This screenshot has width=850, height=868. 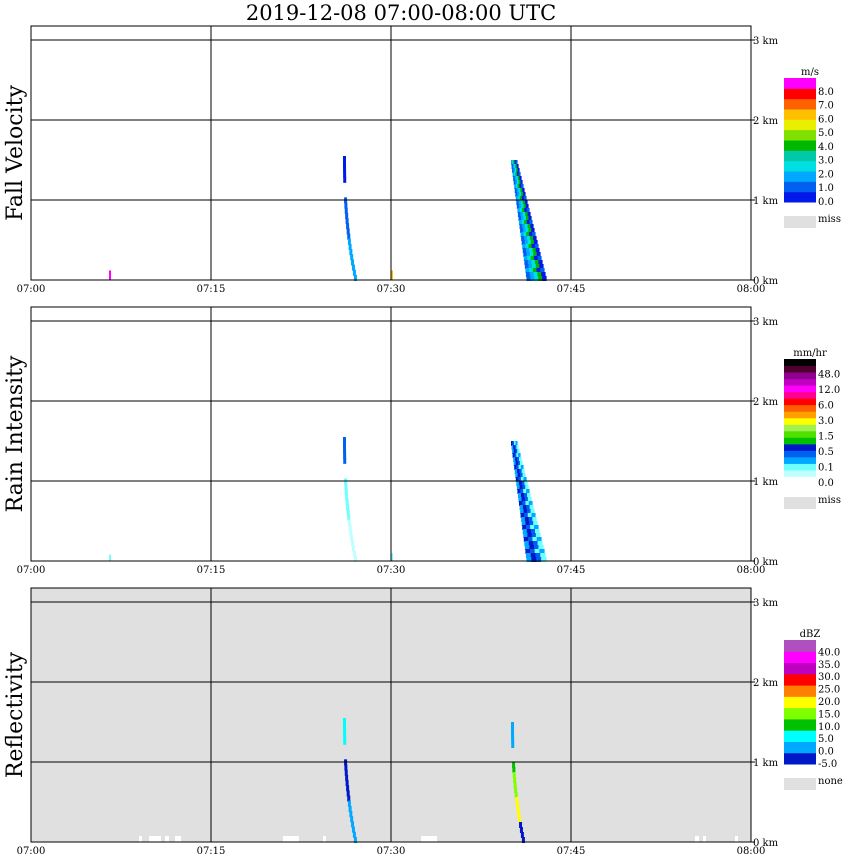 What do you see at coordinates (826, 174) in the screenshot?
I see `colorbar-label: 2.0` at bounding box center [826, 174].